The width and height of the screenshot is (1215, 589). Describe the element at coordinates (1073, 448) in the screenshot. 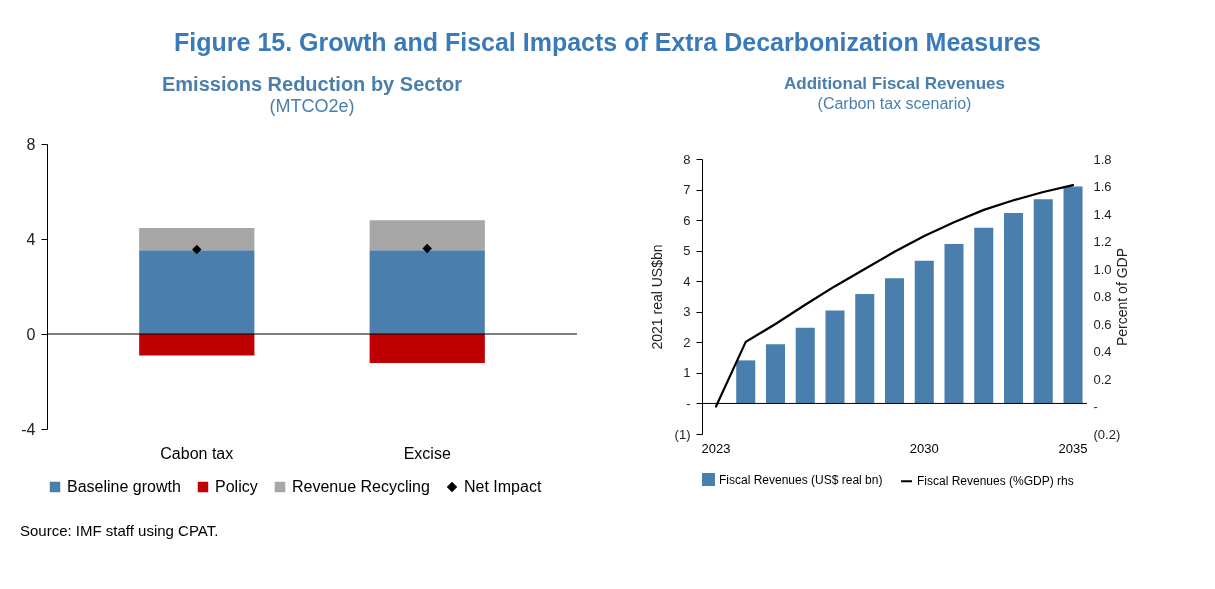

I see `x-tick-label: 2035` at that location.